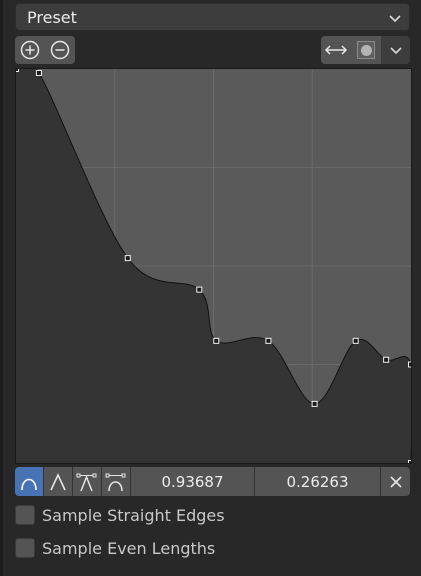 This screenshot has height=576, width=421. I want to click on handle-vector-button, so click(58, 481).